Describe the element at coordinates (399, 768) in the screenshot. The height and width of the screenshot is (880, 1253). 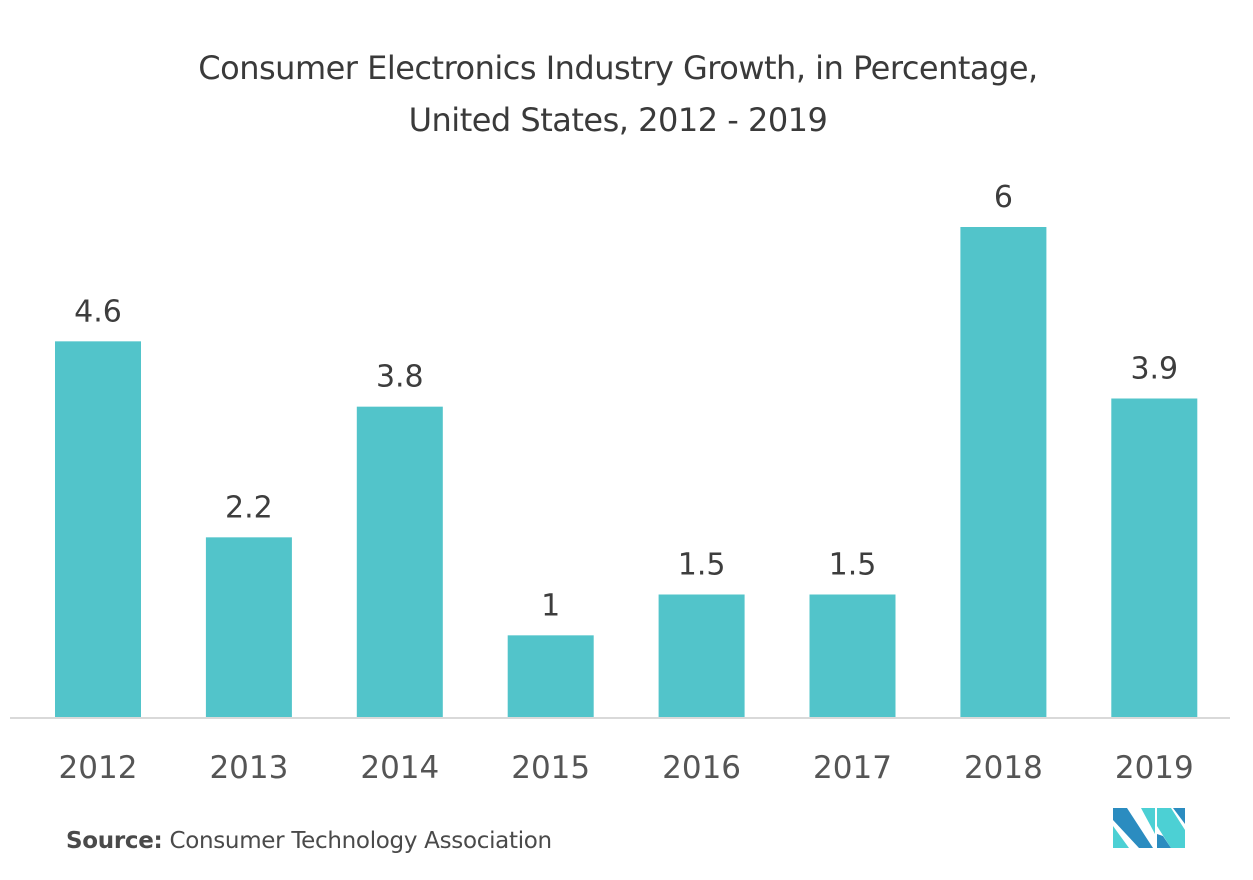
I see `x-tick-label-2014: 2014` at that location.